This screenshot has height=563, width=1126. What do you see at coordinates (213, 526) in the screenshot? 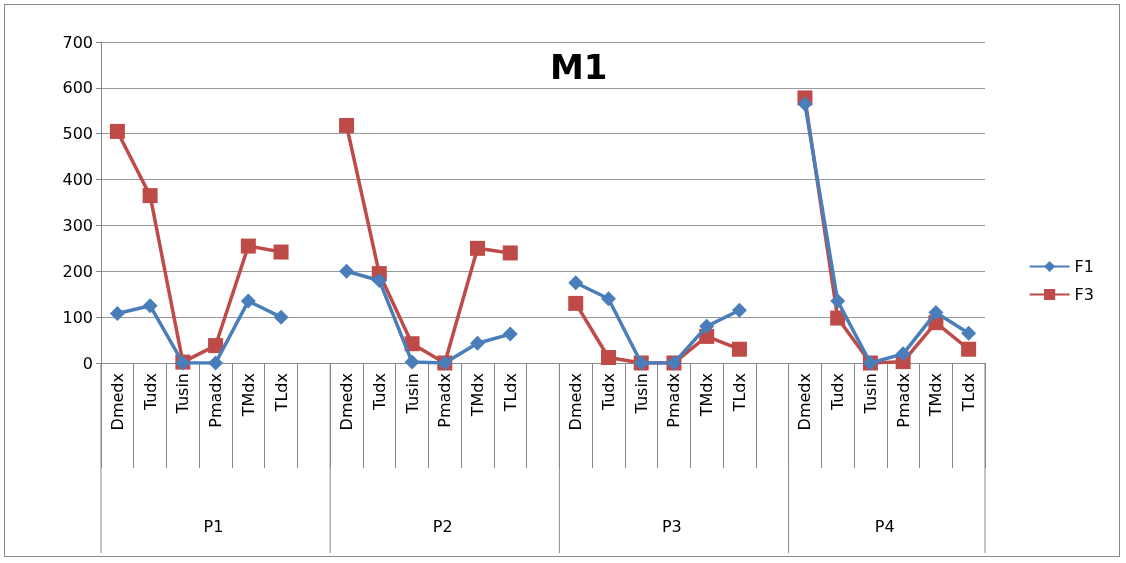
I see `text: P1` at bounding box center [213, 526].